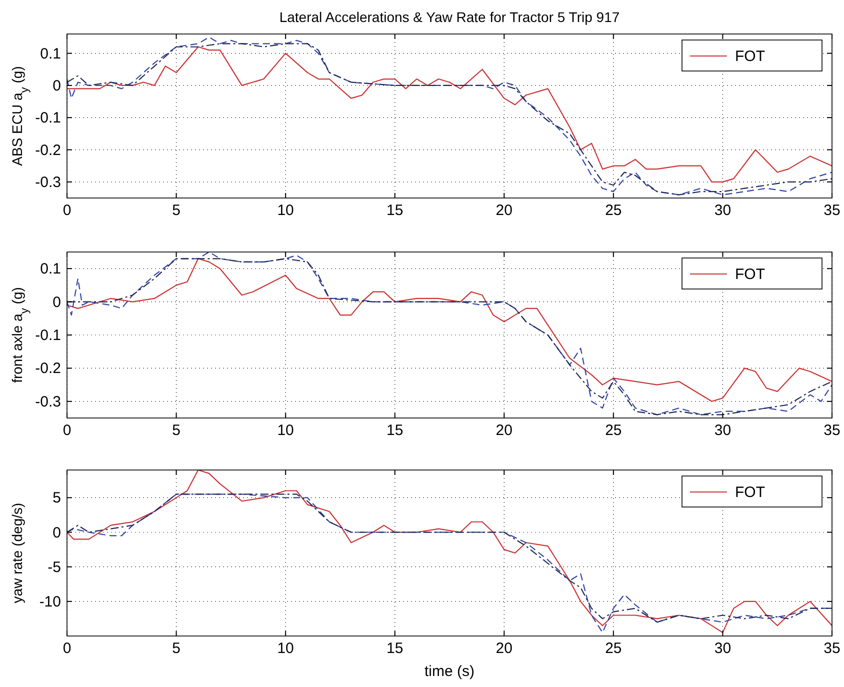 This screenshot has width=844, height=687. What do you see at coordinates (449, 671) in the screenshot?
I see `x-axis-title: time (s)` at bounding box center [449, 671].